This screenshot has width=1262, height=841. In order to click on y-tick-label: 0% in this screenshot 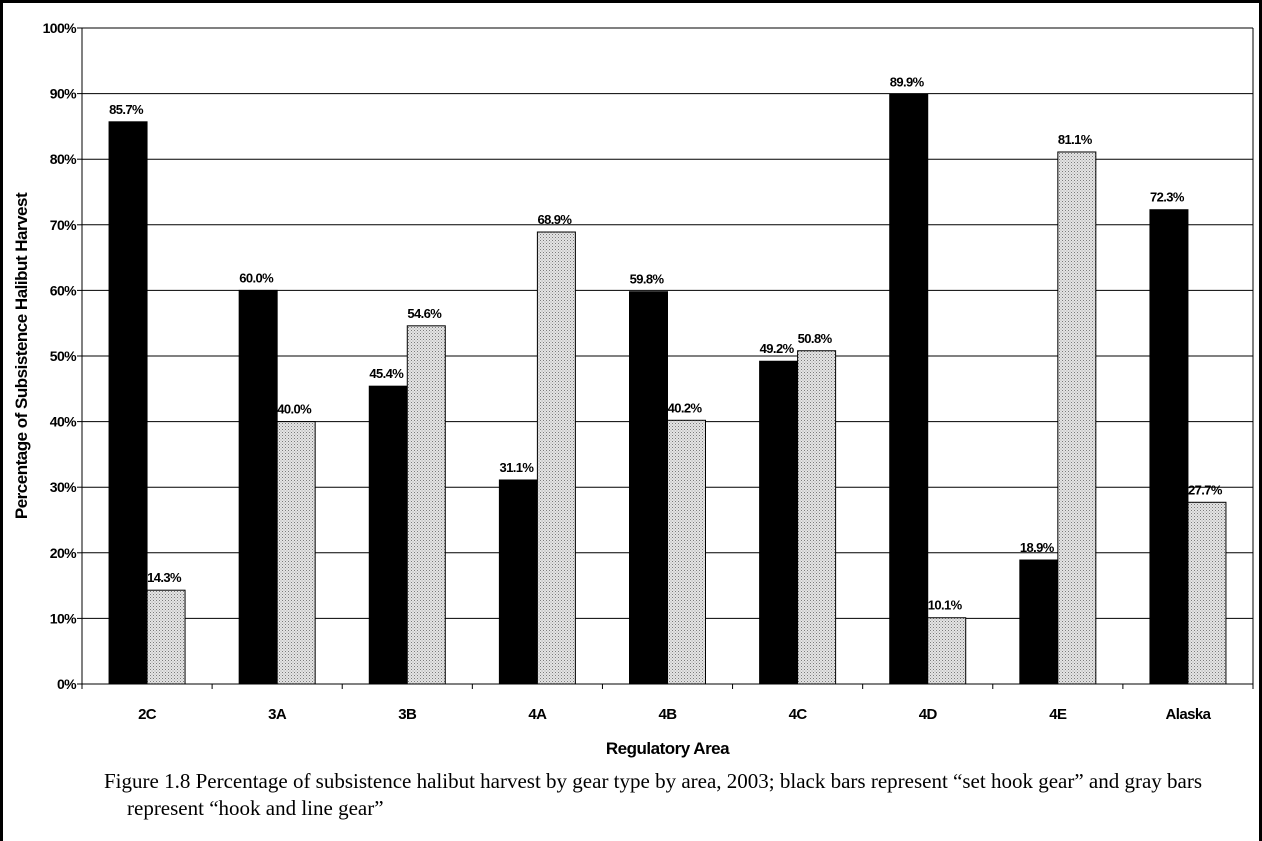, I will do `click(67, 684)`.